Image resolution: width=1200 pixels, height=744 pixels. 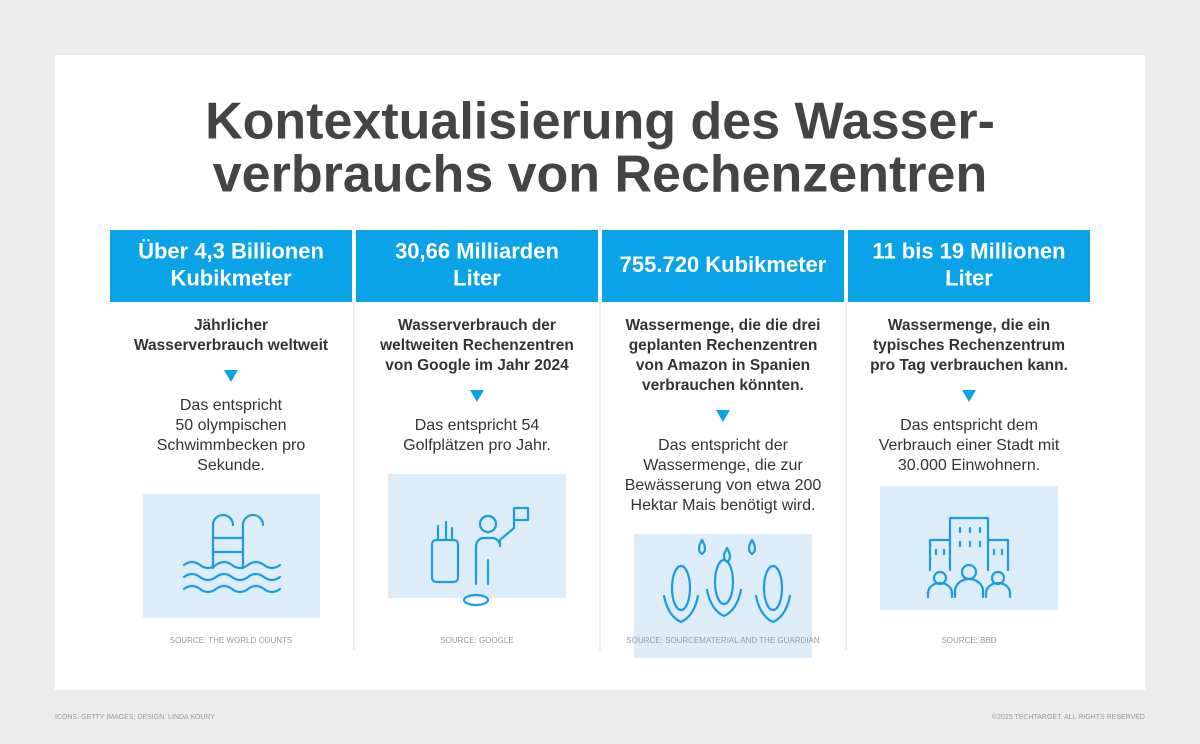 What do you see at coordinates (723, 505) in the screenshot?
I see `equivalent: Hektar Mais benötigt wird.` at bounding box center [723, 505].